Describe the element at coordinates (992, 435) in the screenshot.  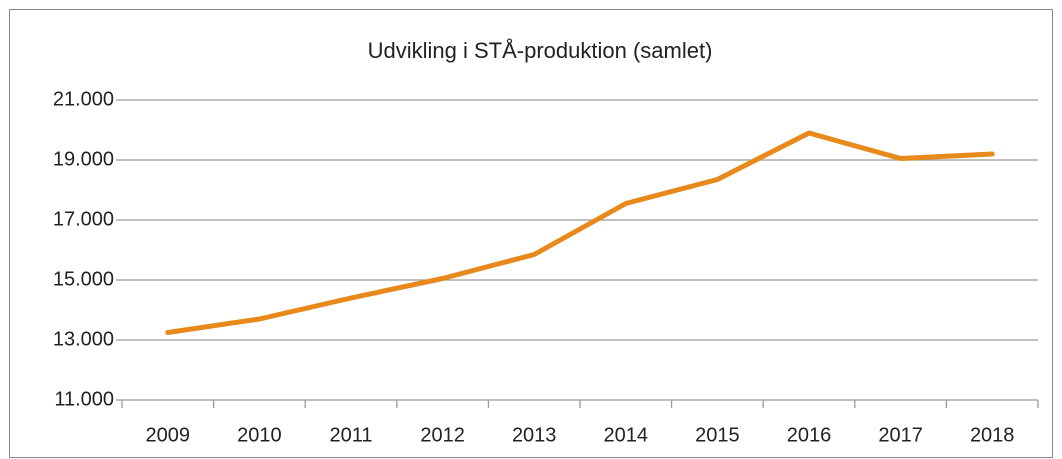
I see `x-tick-label: 2018` at that location.